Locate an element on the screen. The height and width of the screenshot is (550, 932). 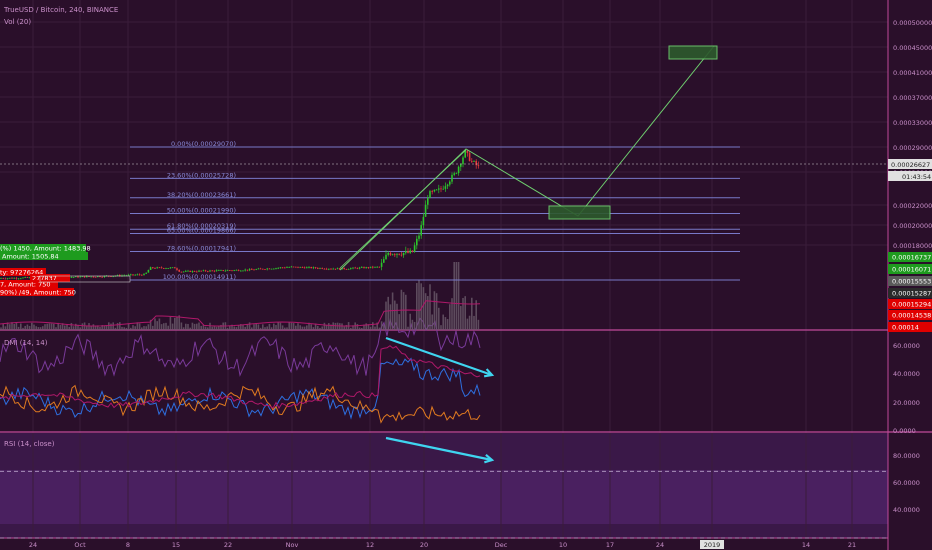
price-tag-value: 0.00016737 is located at coordinates (911, 258).